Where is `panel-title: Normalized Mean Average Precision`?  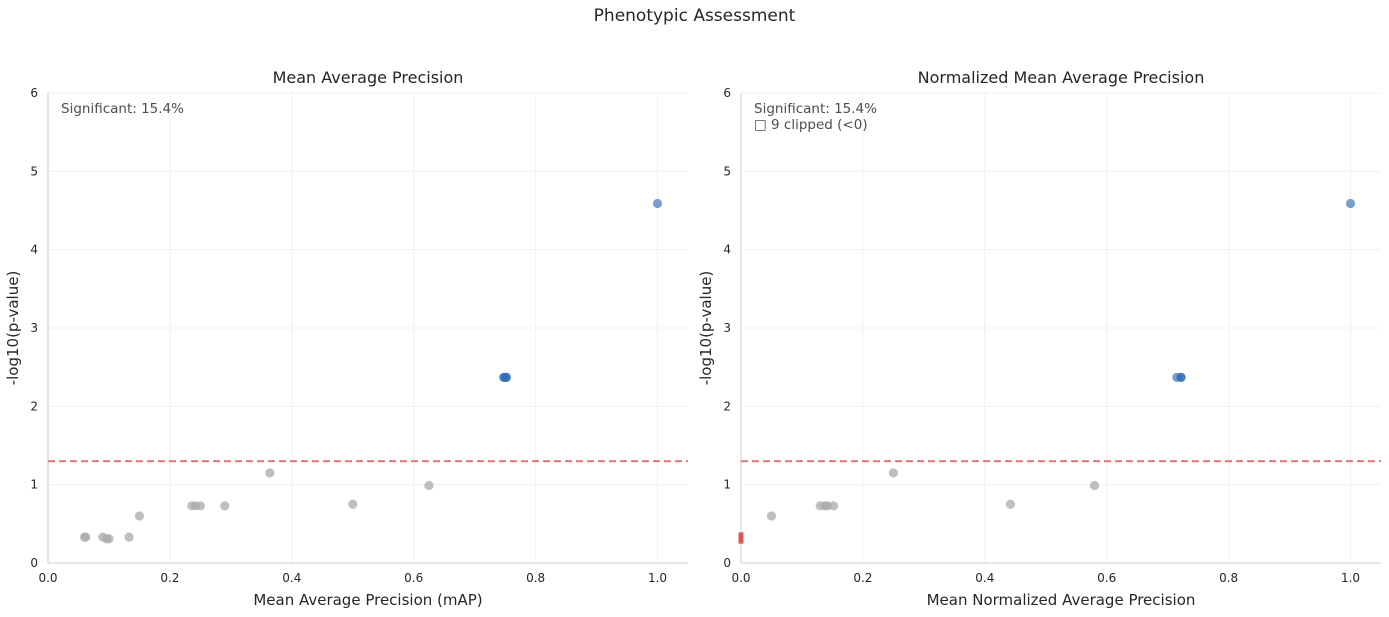
panel-title: Normalized Mean Average Precision is located at coordinates (1061, 77).